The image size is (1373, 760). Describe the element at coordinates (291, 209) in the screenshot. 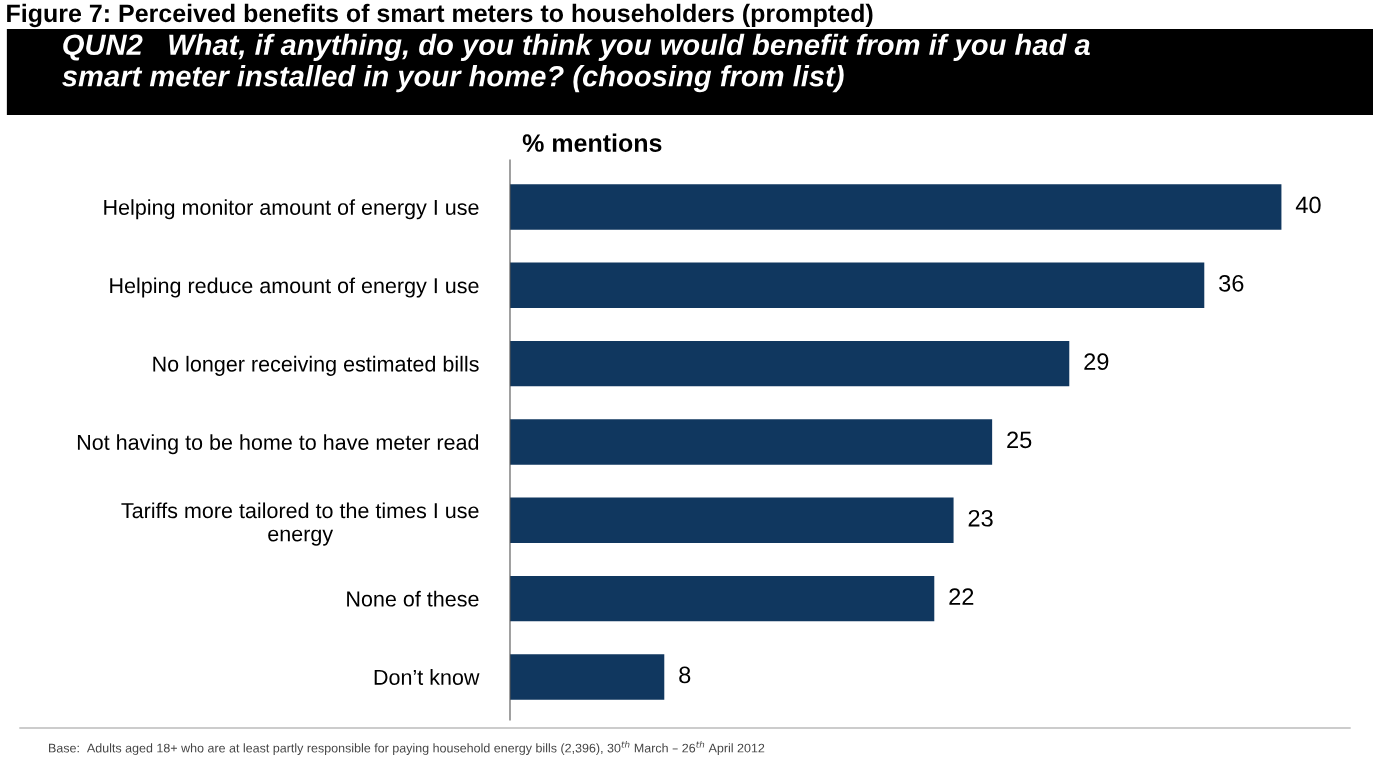

I see `y-tick-label: Helping monitor amount of energy I use` at that location.